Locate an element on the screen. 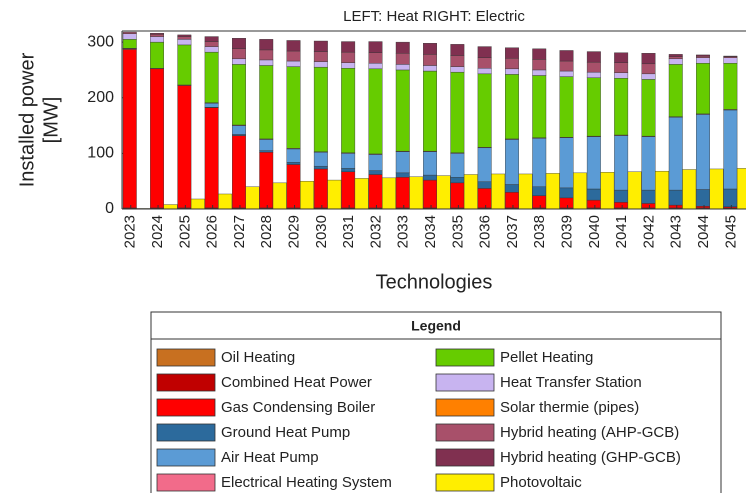 The image size is (746, 493). x-tick-label: 2045 is located at coordinates (730, 231).